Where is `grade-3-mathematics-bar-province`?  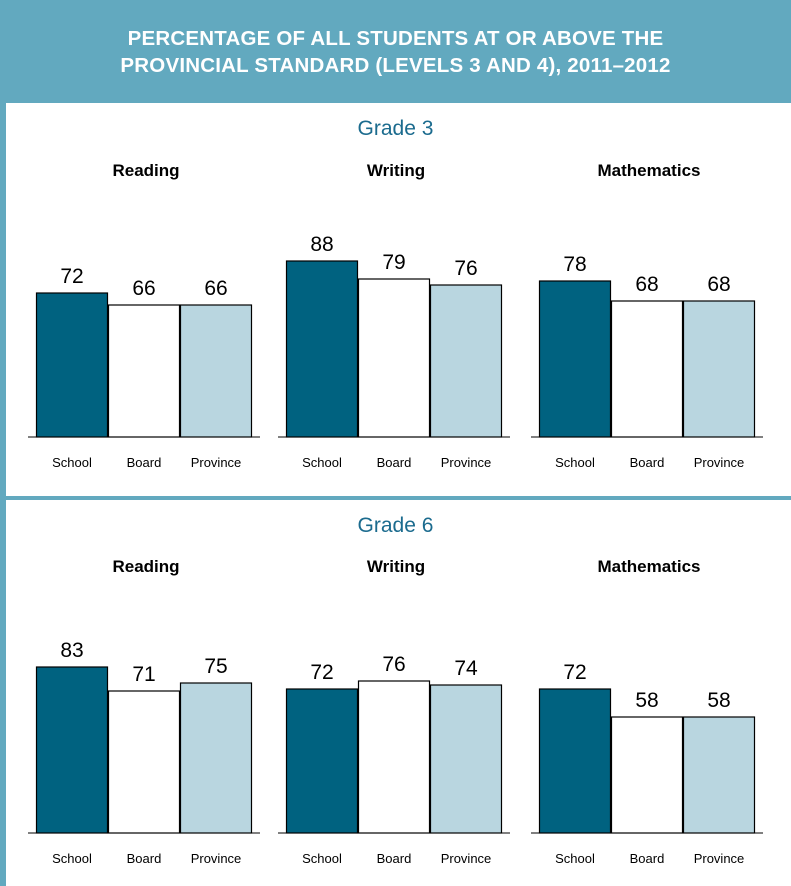
grade-3-mathematics-bar-province is located at coordinates (719, 369).